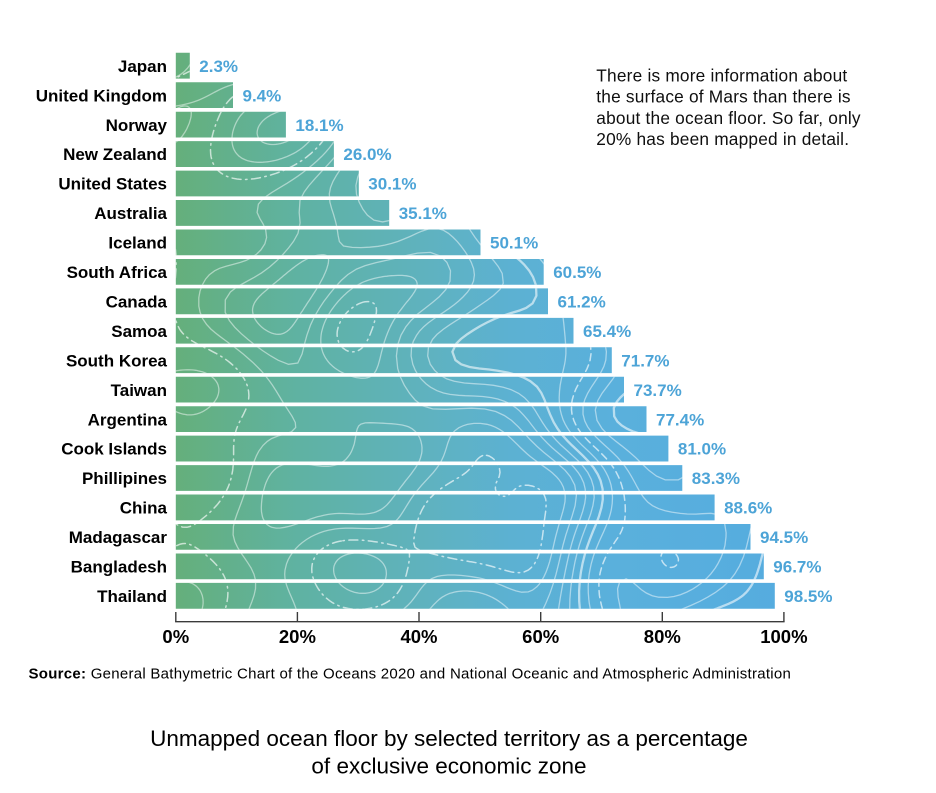  I want to click on svg-text: Taiwan, so click(139, 390).